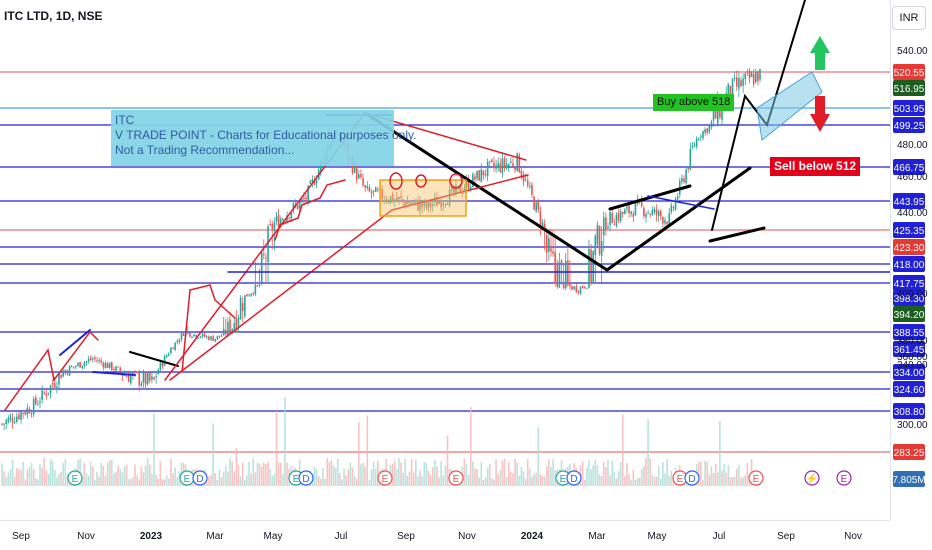 This screenshot has width=932, height=550. What do you see at coordinates (53, 16) in the screenshot?
I see `symbol-title: ITC LTD, 1D, NSE` at bounding box center [53, 16].